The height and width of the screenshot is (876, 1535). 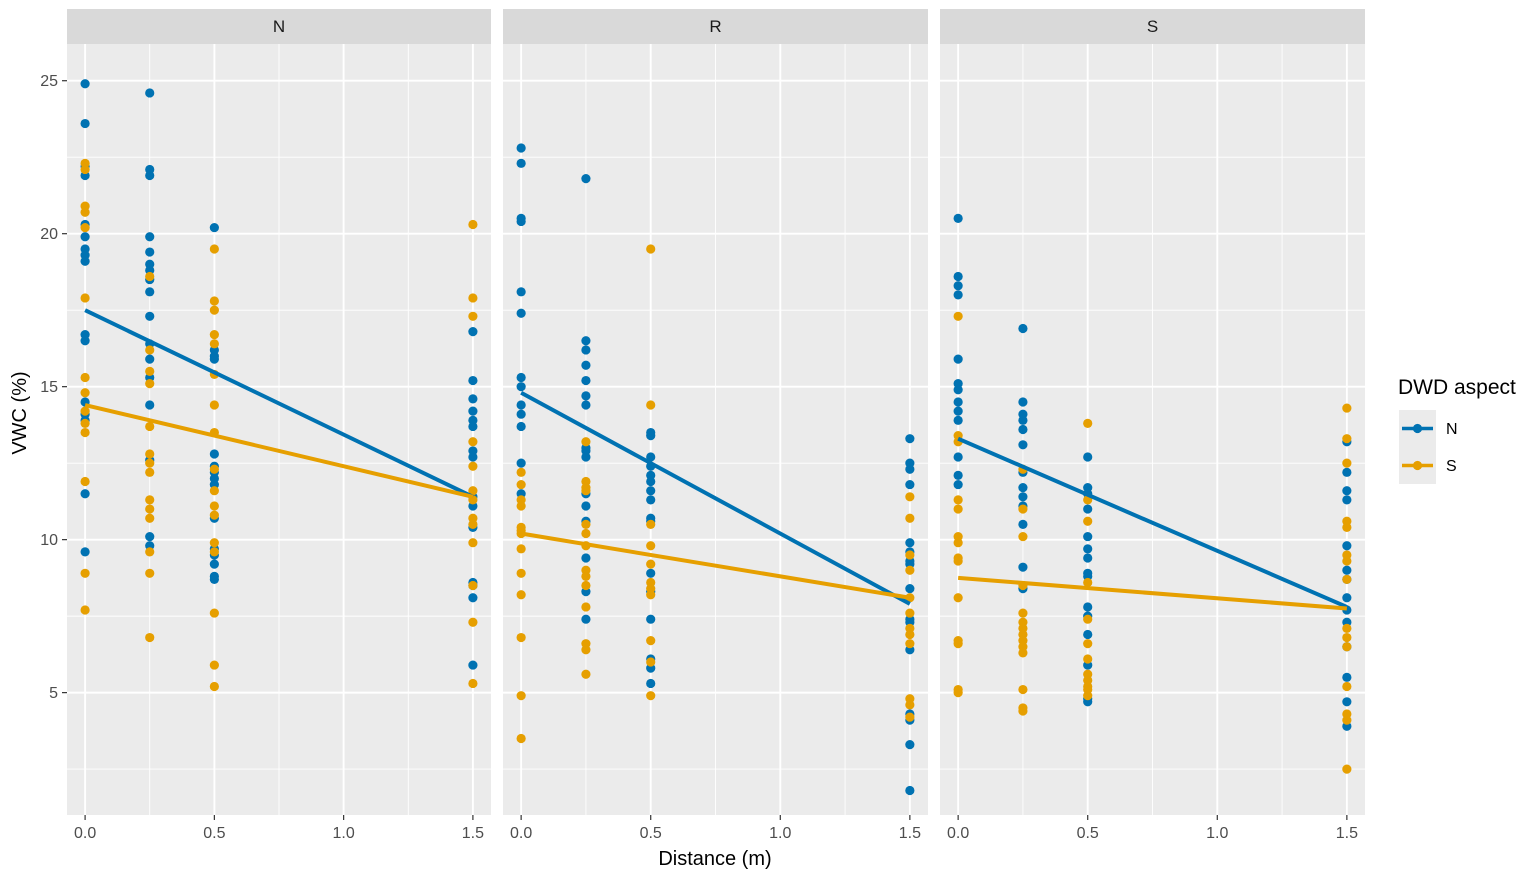 I want to click on x-tick-label: 0.5, so click(x=214, y=833).